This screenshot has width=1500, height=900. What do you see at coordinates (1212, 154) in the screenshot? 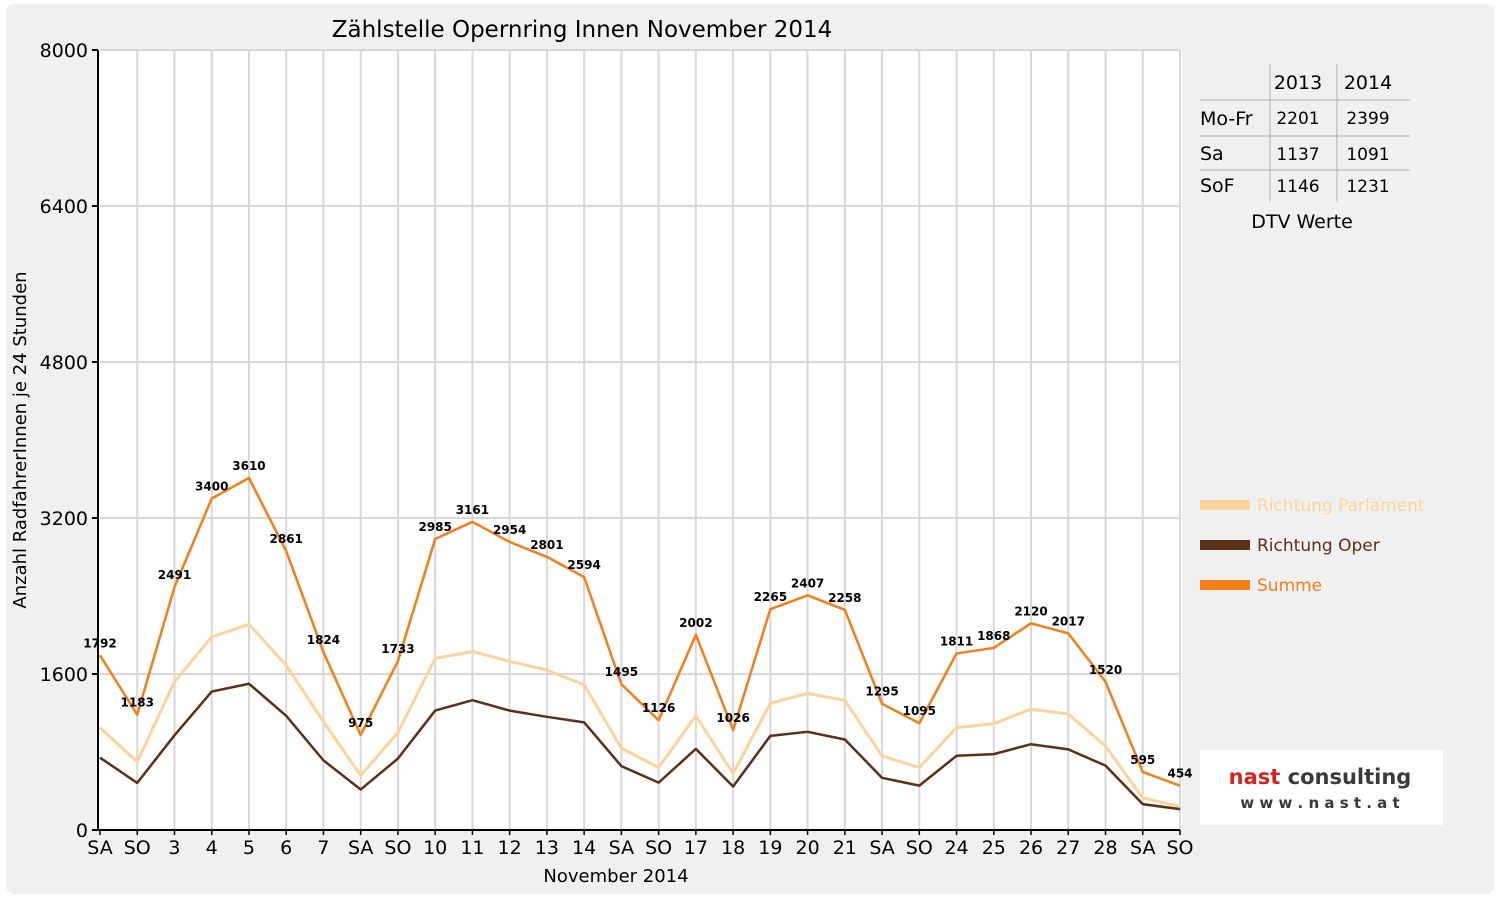
I see `dtv-row-label: Sa` at bounding box center [1212, 154].